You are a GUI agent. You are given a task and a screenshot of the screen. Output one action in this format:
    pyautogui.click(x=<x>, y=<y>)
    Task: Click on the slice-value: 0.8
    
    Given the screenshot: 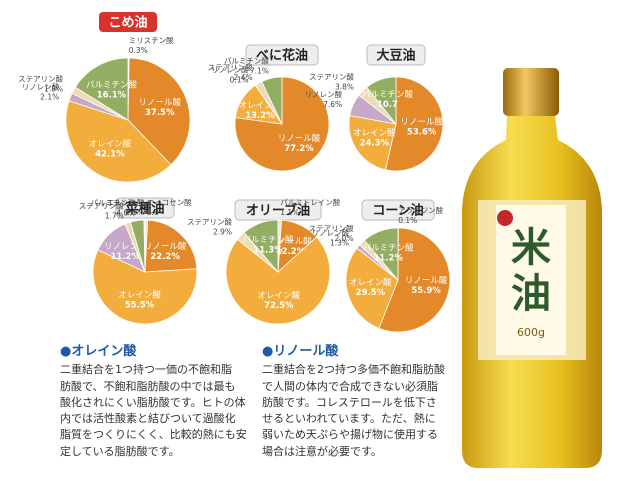 What is the action you would take?
    pyautogui.click(x=153, y=212)
    